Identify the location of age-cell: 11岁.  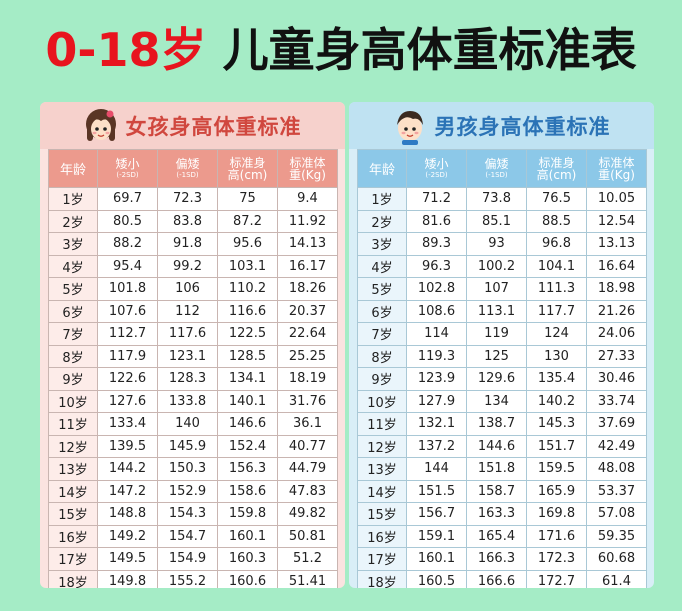
(73, 424).